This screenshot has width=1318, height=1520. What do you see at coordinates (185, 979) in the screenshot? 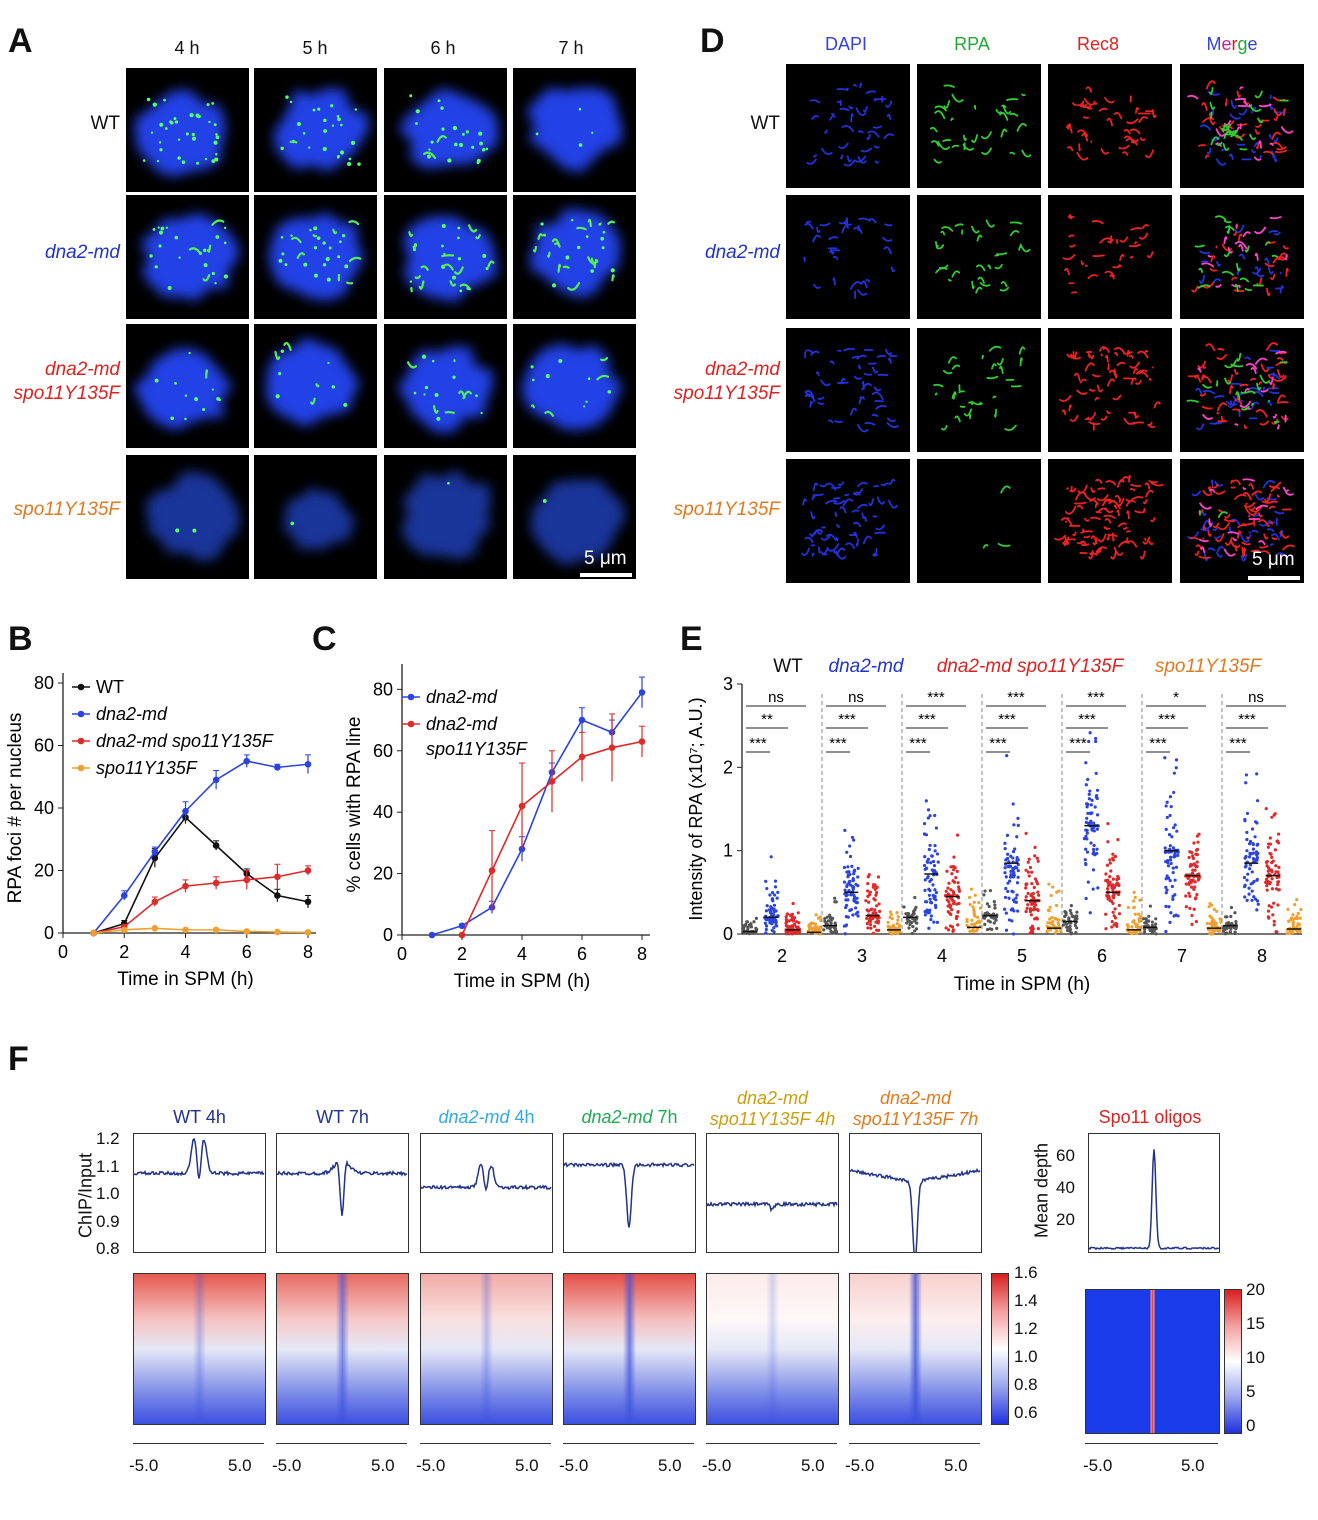
I see `x-axis-label: Time in SPM (h)` at bounding box center [185, 979].